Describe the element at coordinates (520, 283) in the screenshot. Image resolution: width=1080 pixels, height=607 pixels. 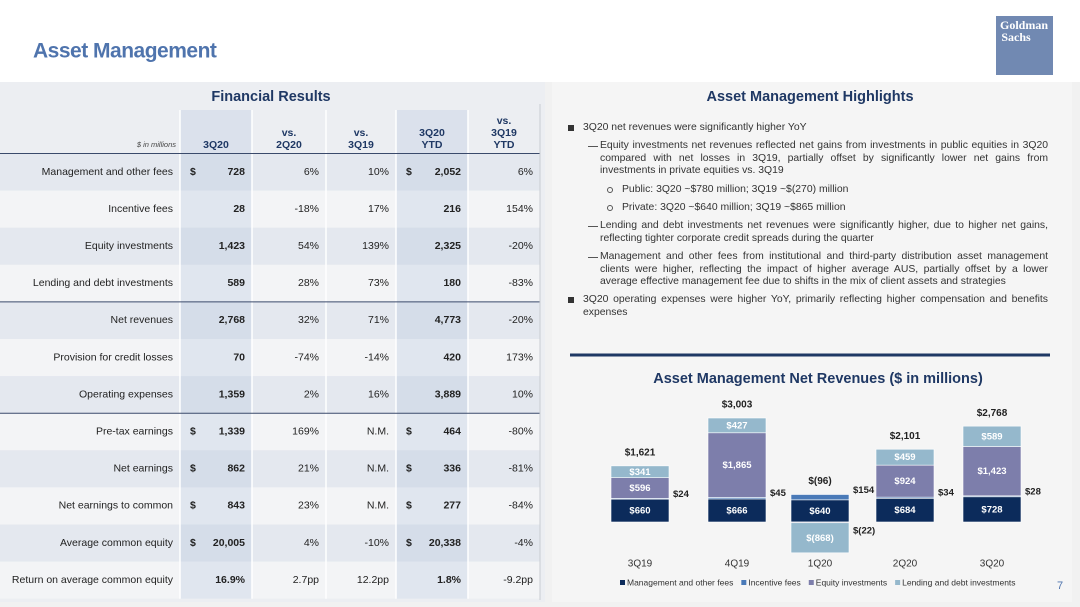
I see `table-cell: -83%` at that location.